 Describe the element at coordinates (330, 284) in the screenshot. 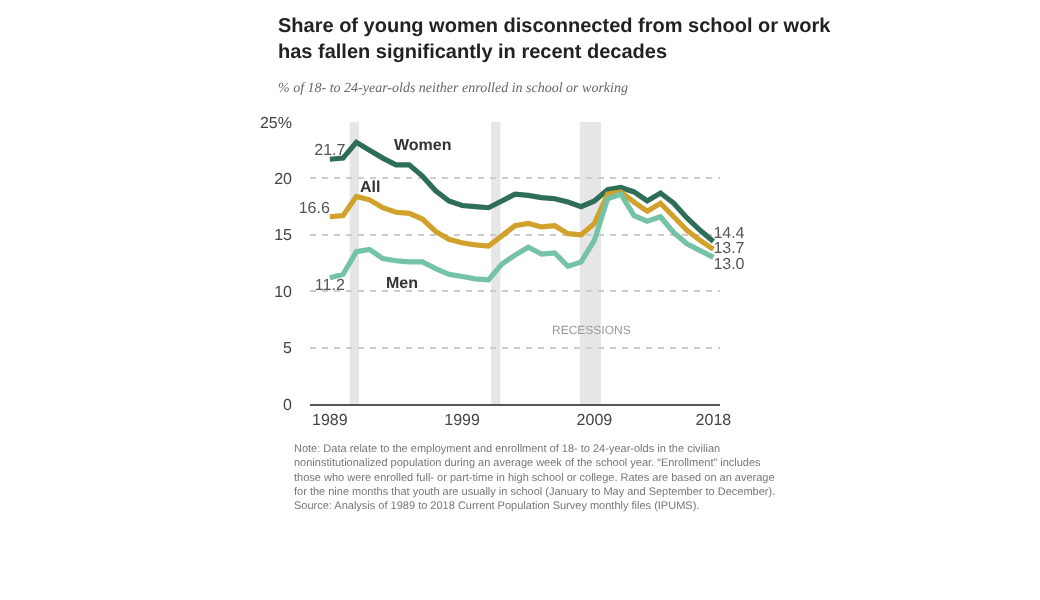

I see `data-label: 11.2` at that location.